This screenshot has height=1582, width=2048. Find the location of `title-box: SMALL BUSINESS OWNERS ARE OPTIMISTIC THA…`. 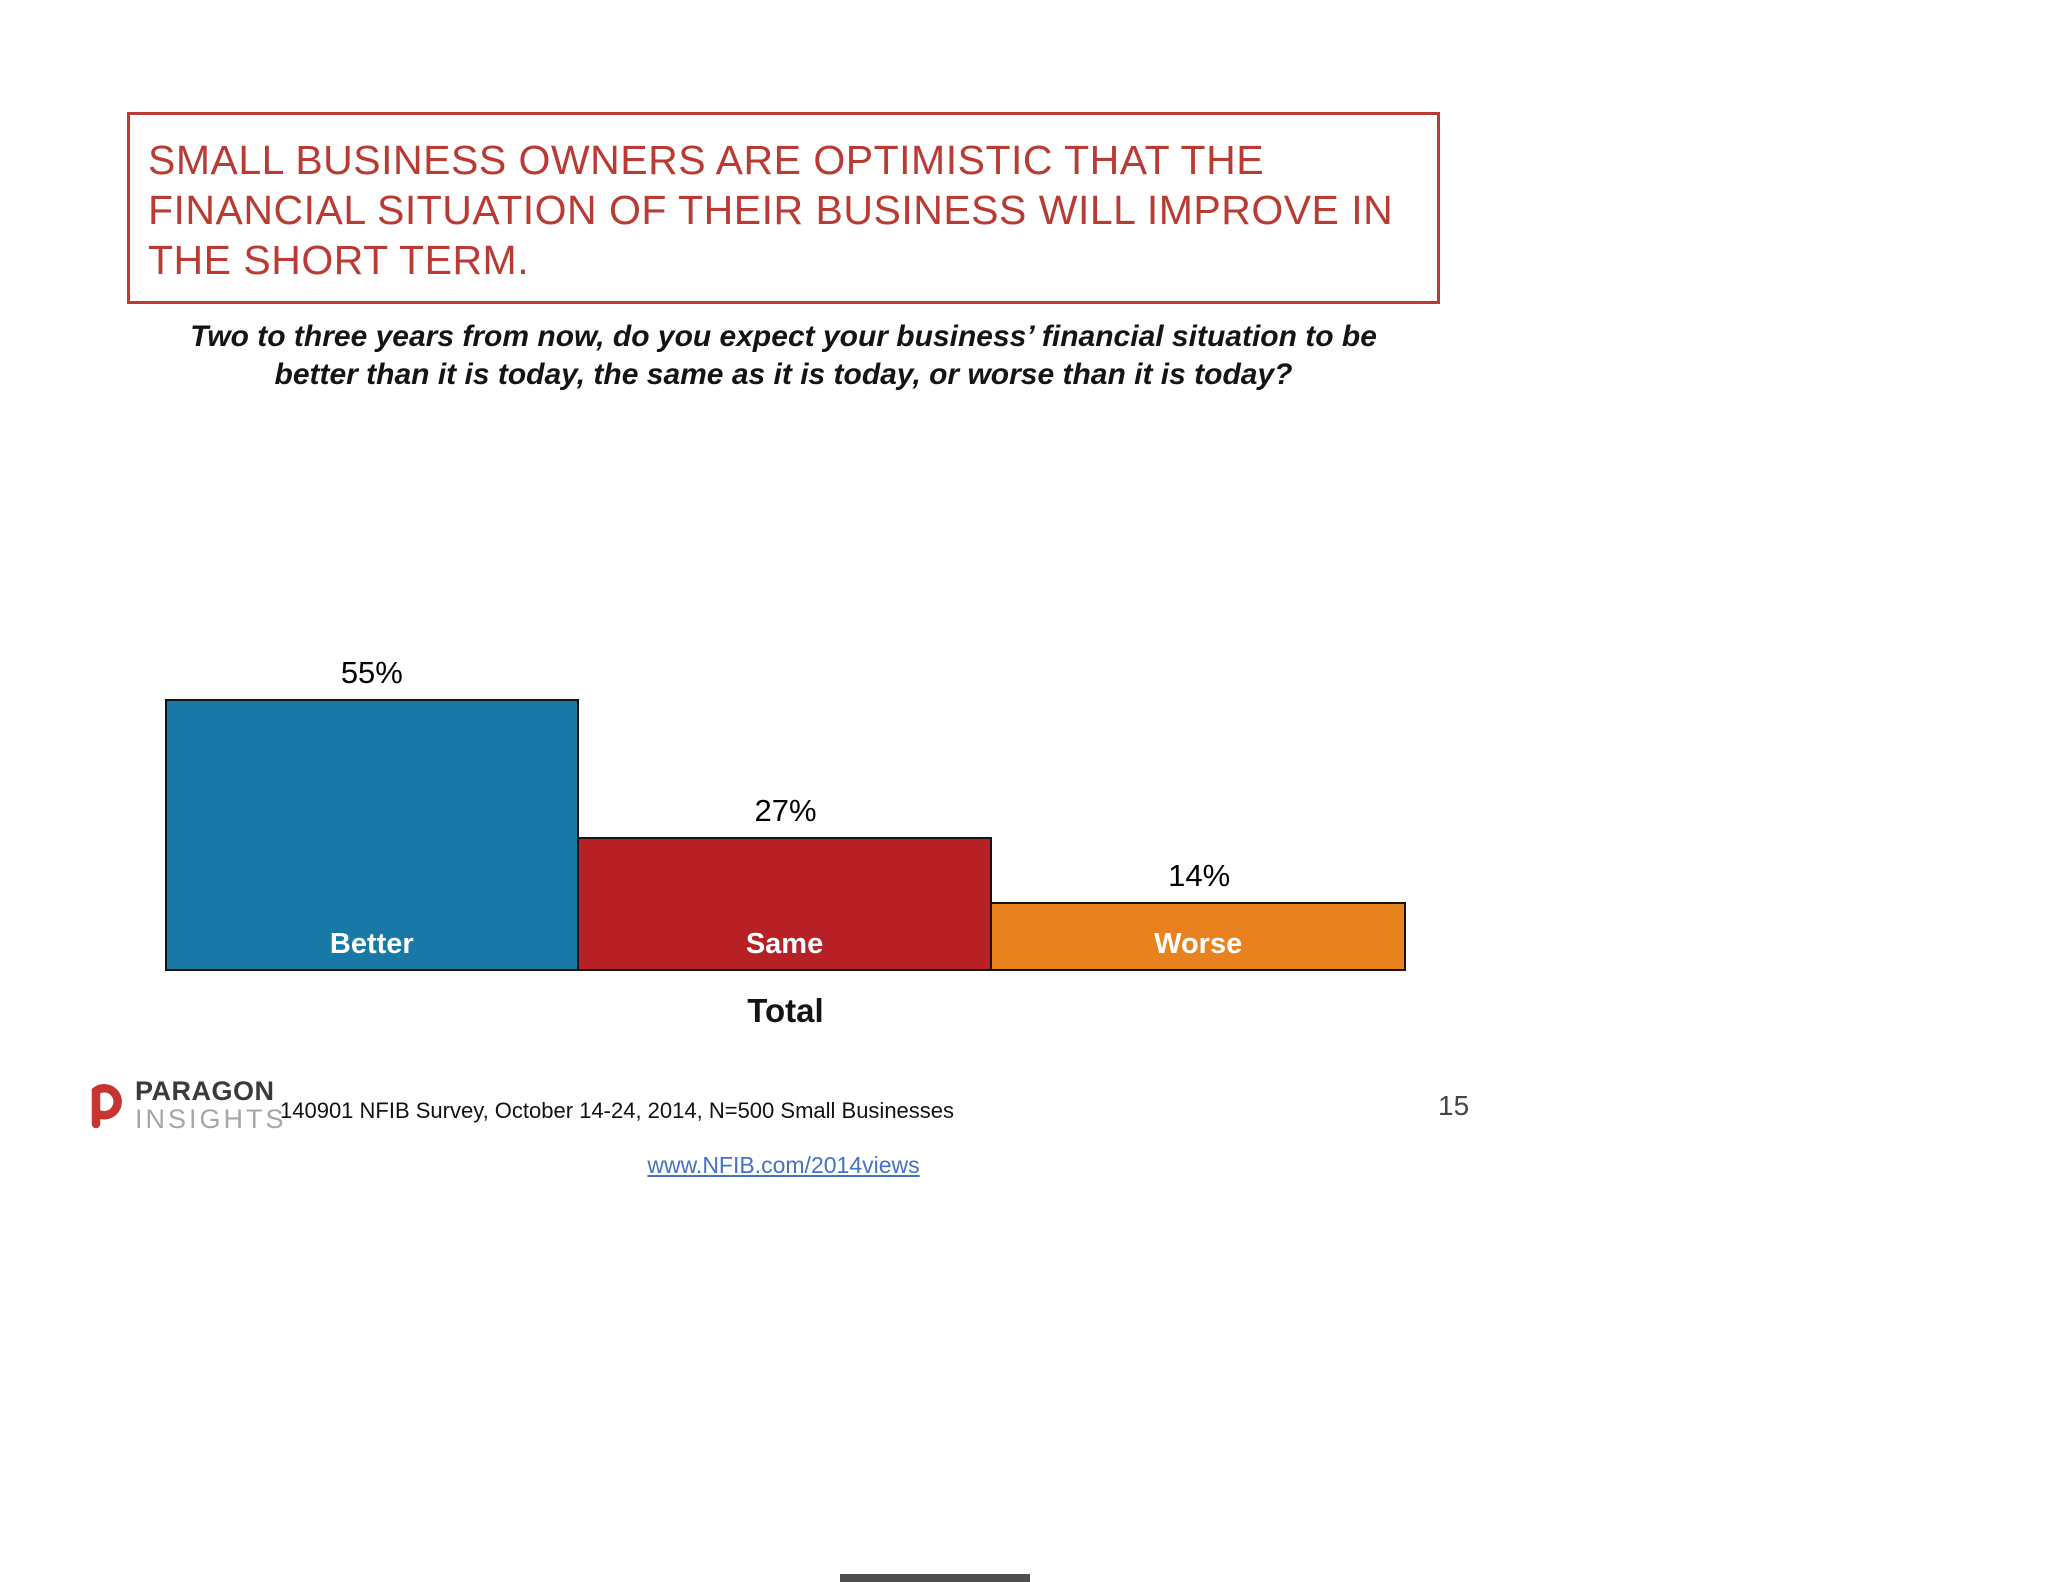

title-box: SMALL BUSINESS OWNERS ARE OPTIMISTIC THA… is located at coordinates (783, 208).